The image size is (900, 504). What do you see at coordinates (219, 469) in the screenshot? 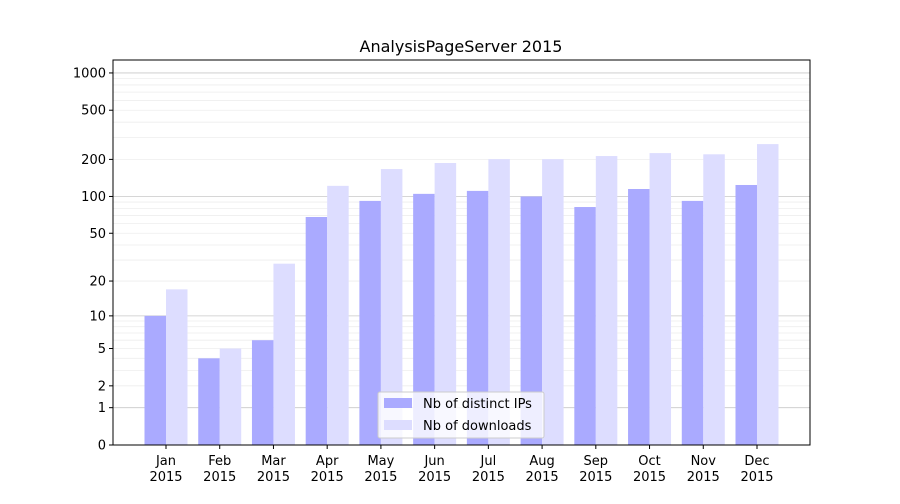
I see `x-tick-label: Feb 2015` at bounding box center [219, 469].